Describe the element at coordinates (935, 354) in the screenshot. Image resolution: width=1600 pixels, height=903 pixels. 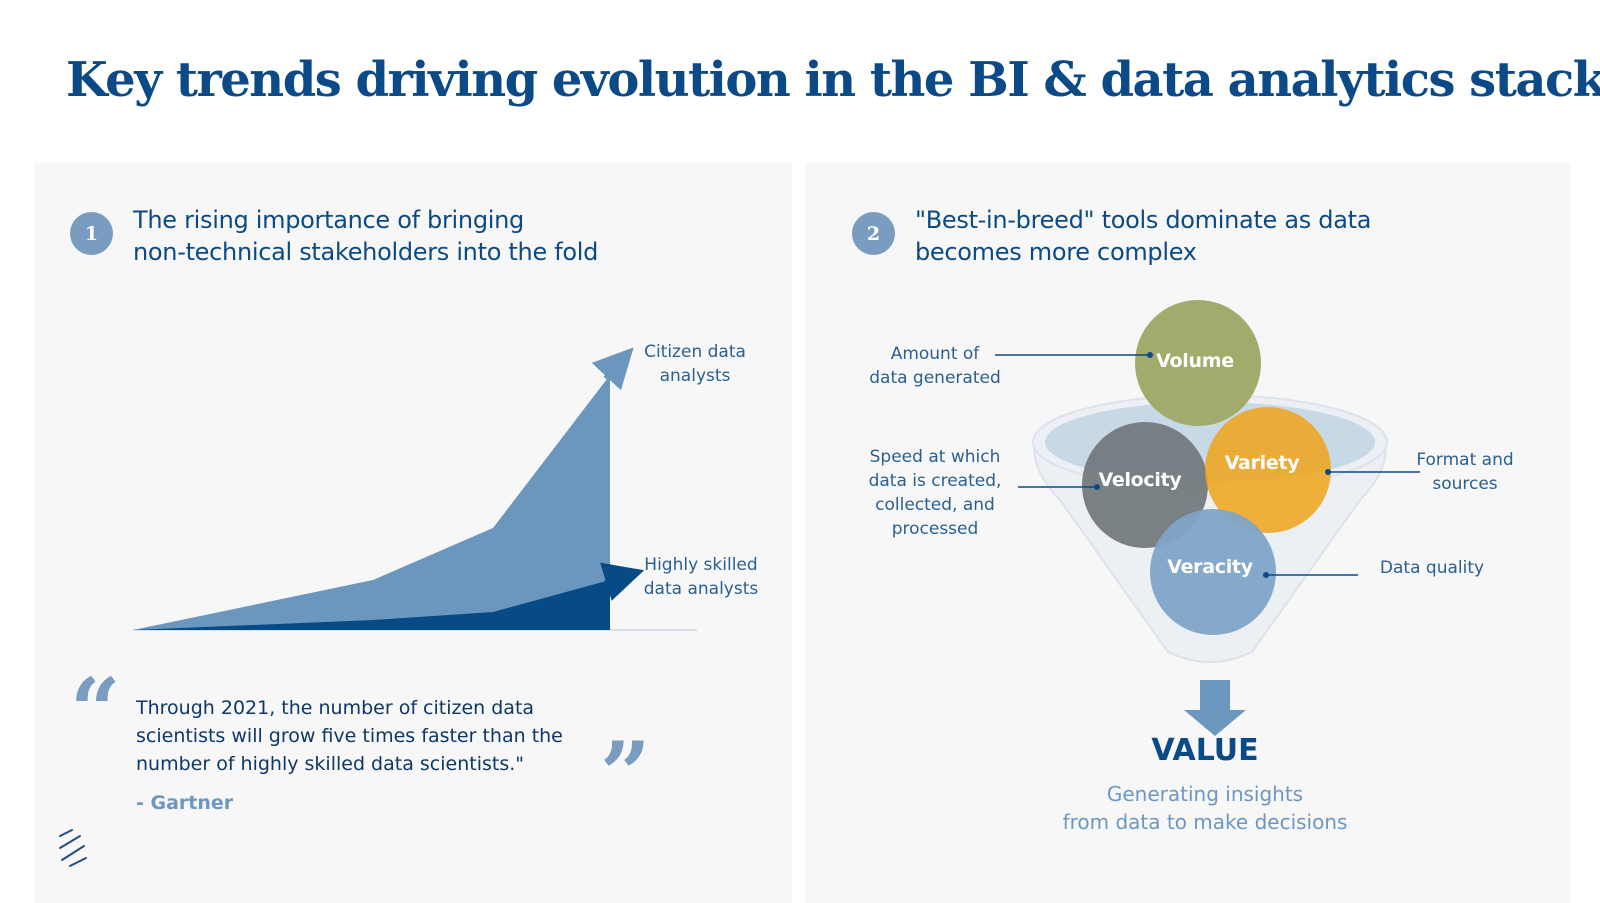
I see `volume-description-line: Amount of` at that location.